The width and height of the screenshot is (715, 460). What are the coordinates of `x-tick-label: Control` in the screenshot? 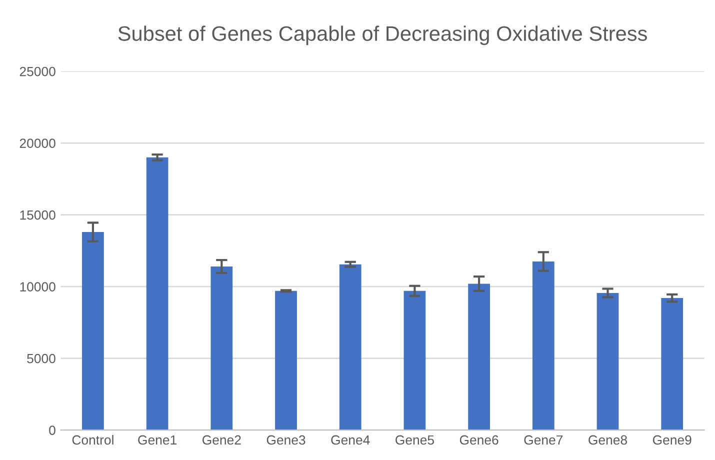 It's located at (93, 439).